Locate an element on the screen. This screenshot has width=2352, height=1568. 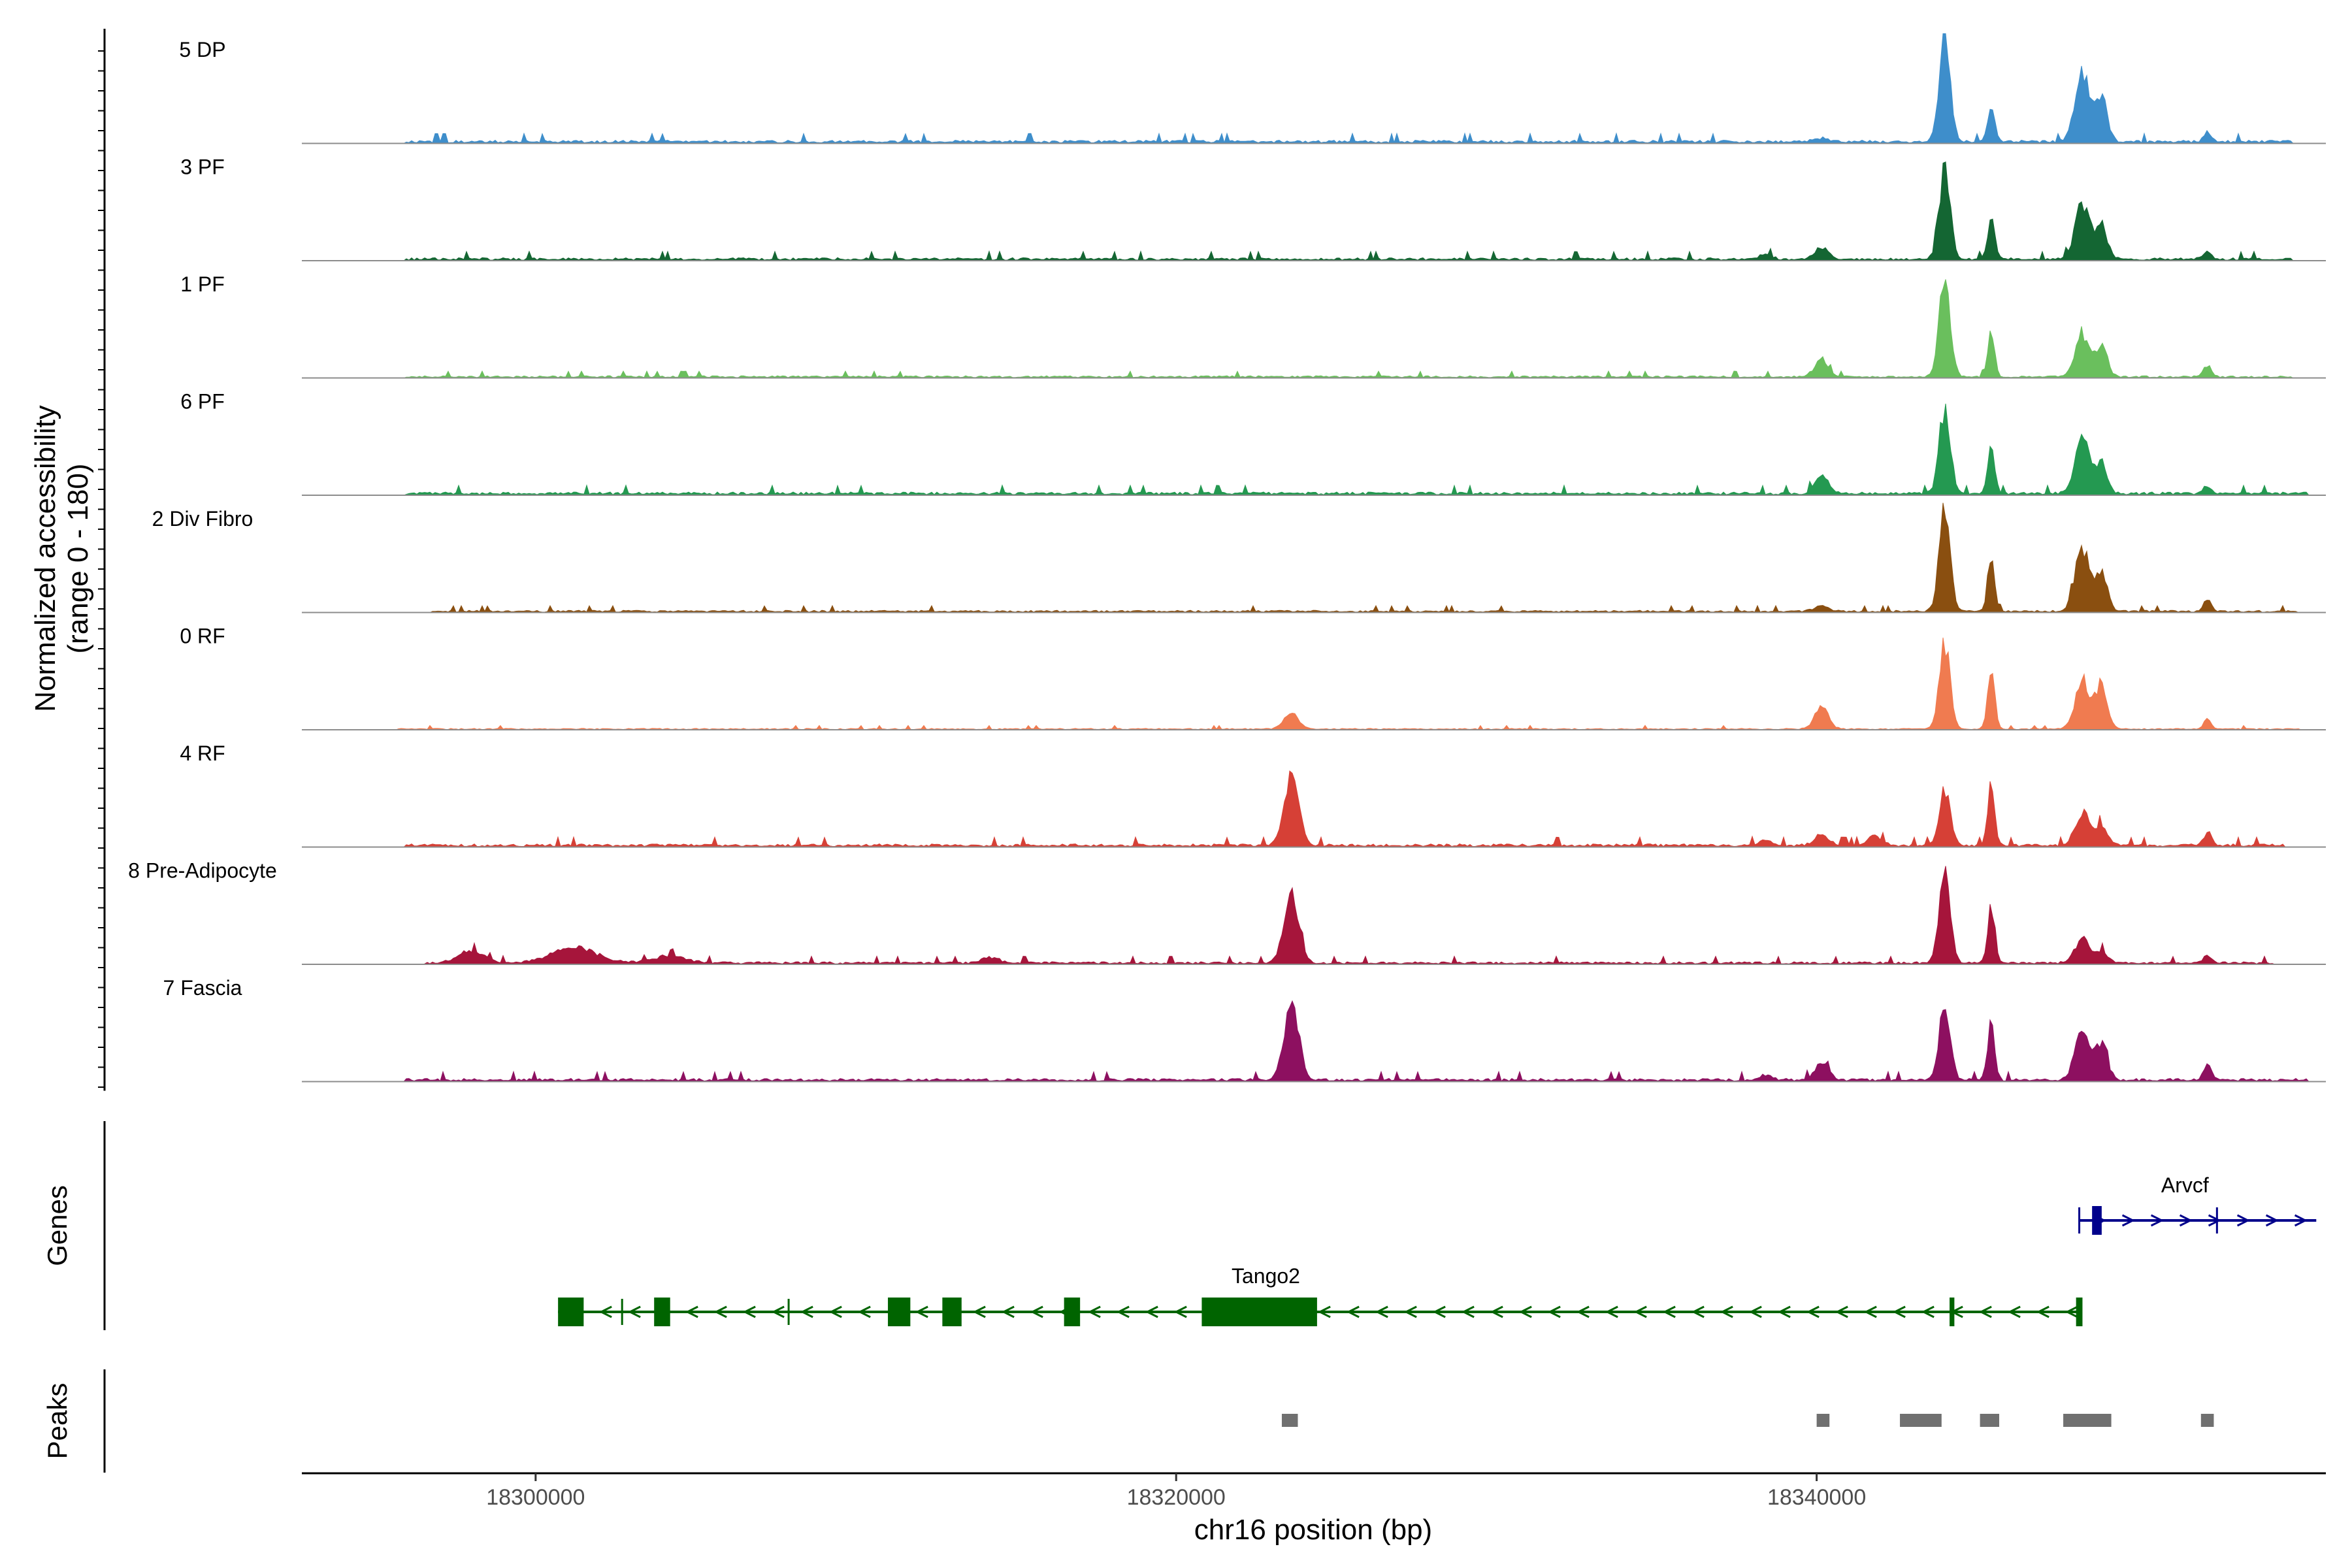
genes-panel-label: Genes is located at coordinates (57, 1225).